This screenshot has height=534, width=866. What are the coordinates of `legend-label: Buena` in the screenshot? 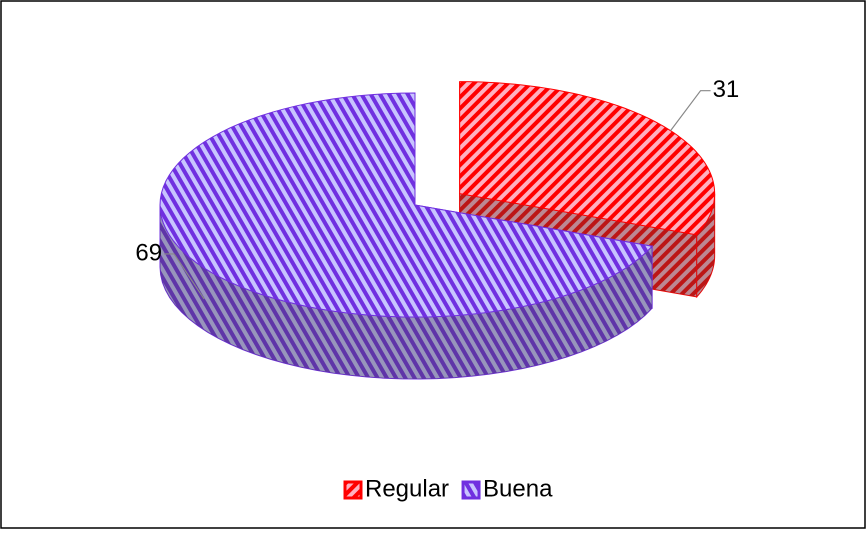 It's located at (518, 488).